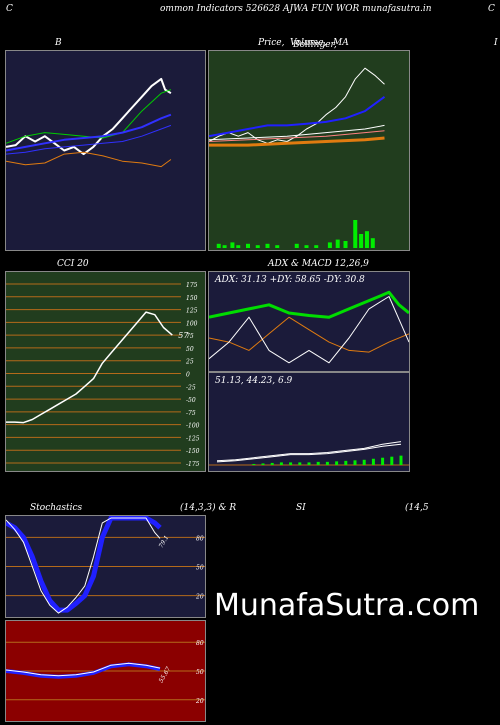 This screenshot has height=725, width=500. I want to click on cci-tick-label: -50, so click(191, 400).